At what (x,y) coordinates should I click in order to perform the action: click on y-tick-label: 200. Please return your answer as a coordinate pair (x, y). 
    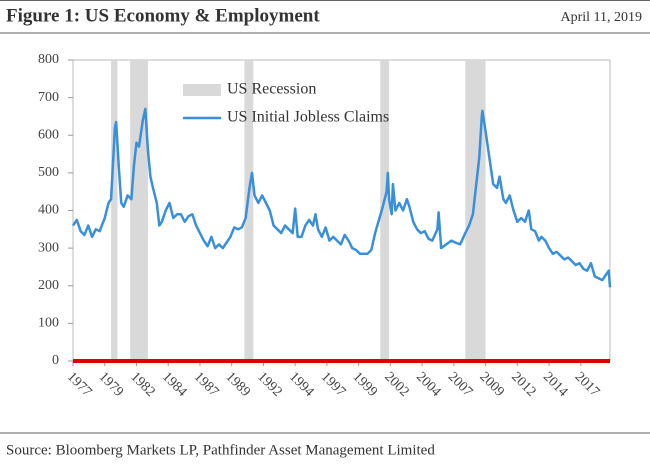
    Looking at the image, I should click on (48, 285).